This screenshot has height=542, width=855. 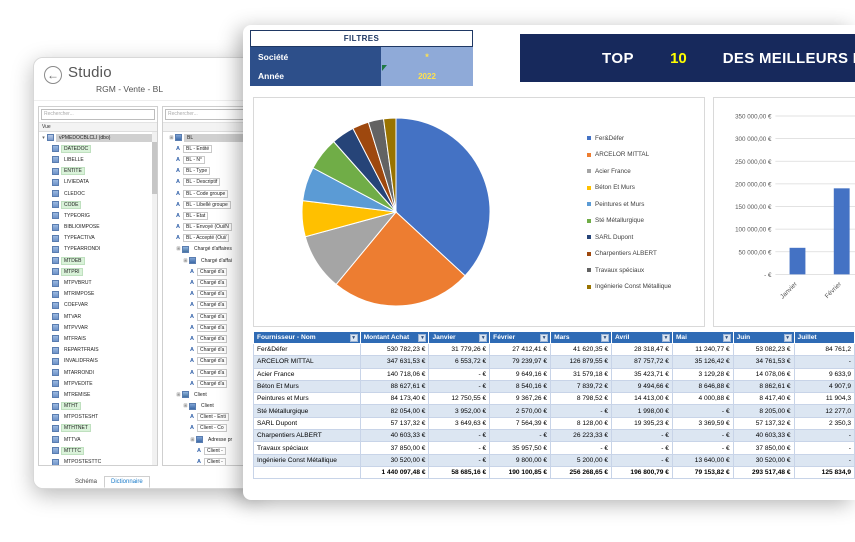 I want to click on filter-value-annee: 2022, so click(x=427, y=76).